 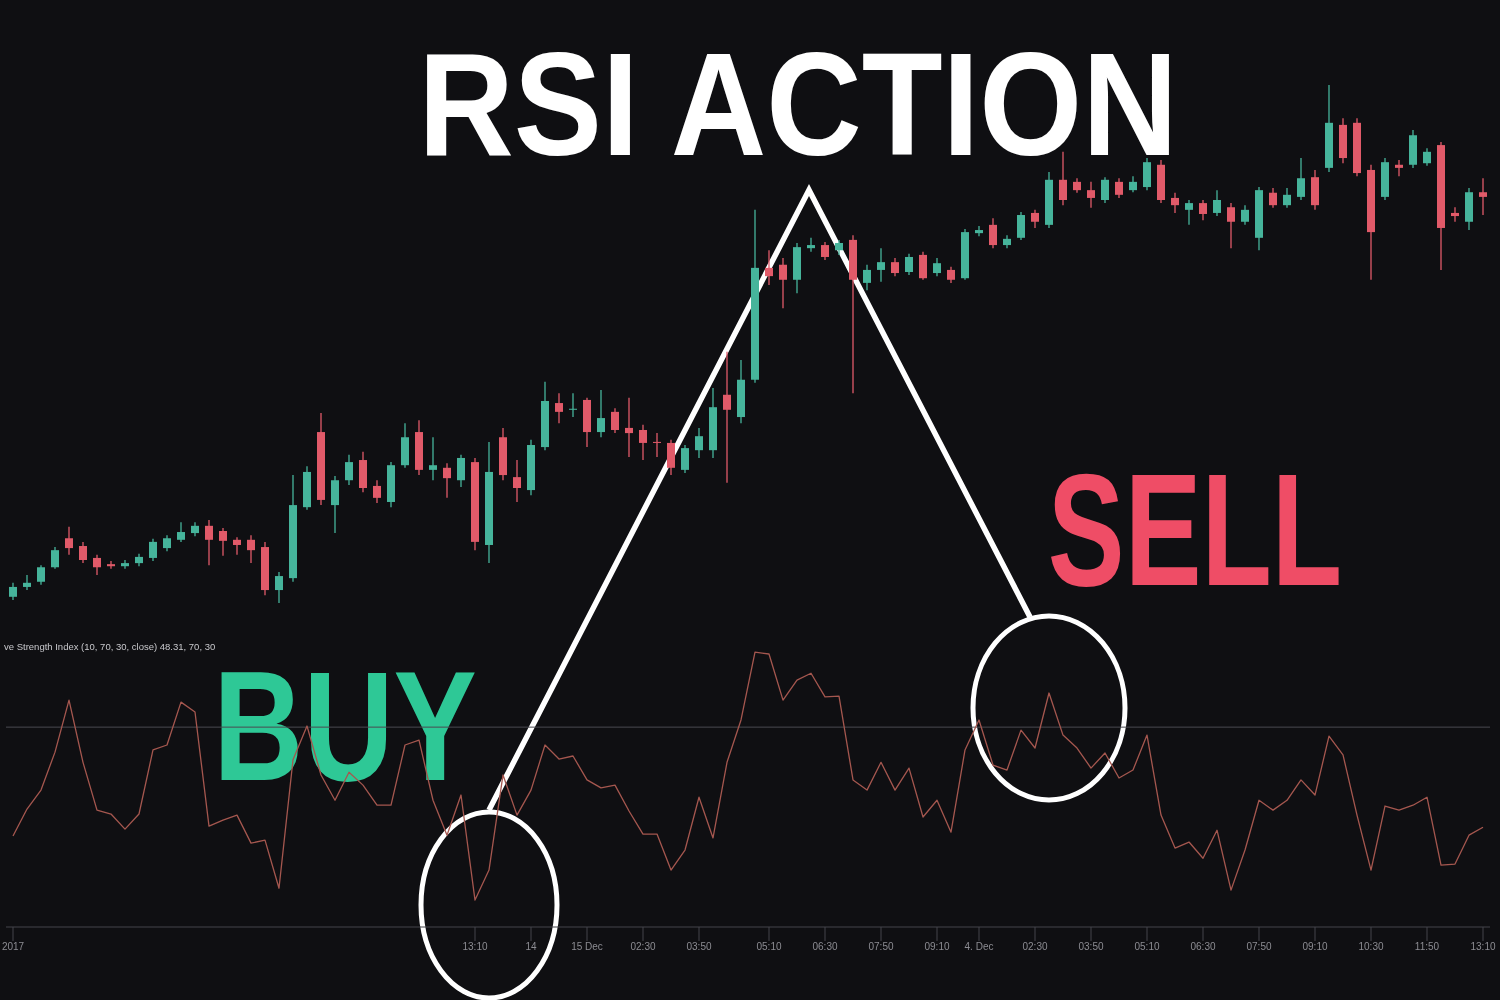 What do you see at coordinates (1427, 947) in the screenshot?
I see `x-tick-label: 11:50` at bounding box center [1427, 947].